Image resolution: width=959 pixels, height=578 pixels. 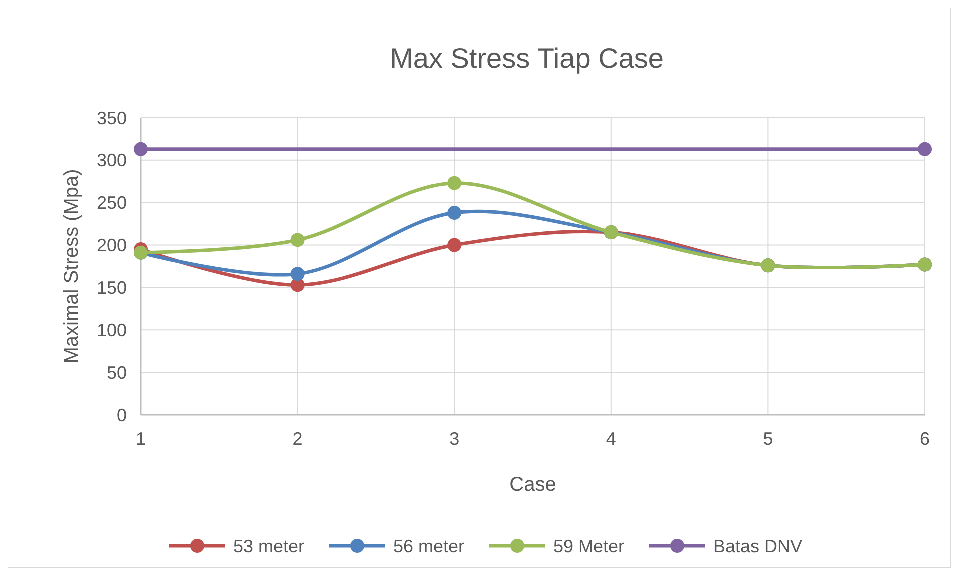 I want to click on y-tick-label: 50, so click(x=116, y=372).